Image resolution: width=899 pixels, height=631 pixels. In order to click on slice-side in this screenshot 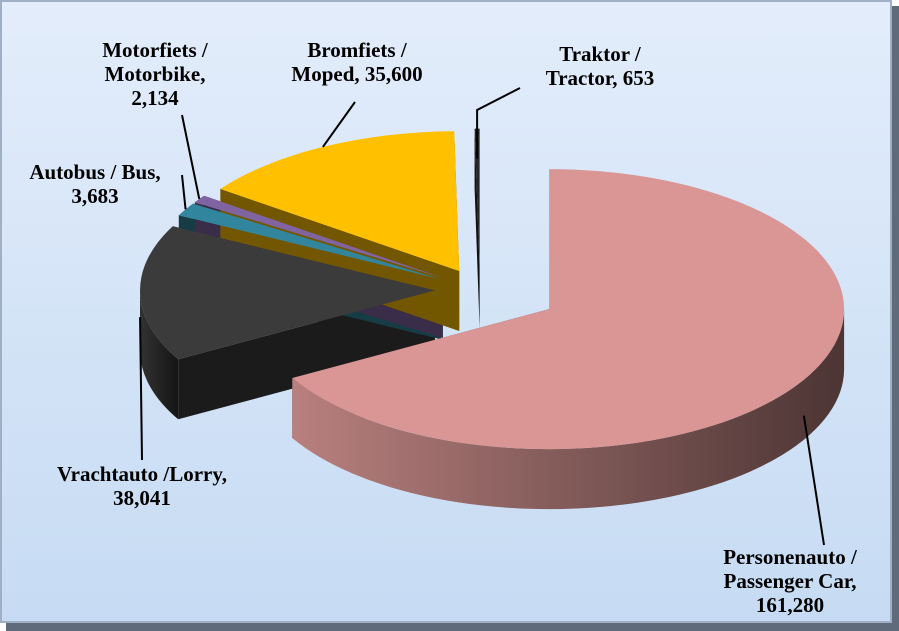, I will do `click(159, 355)`.